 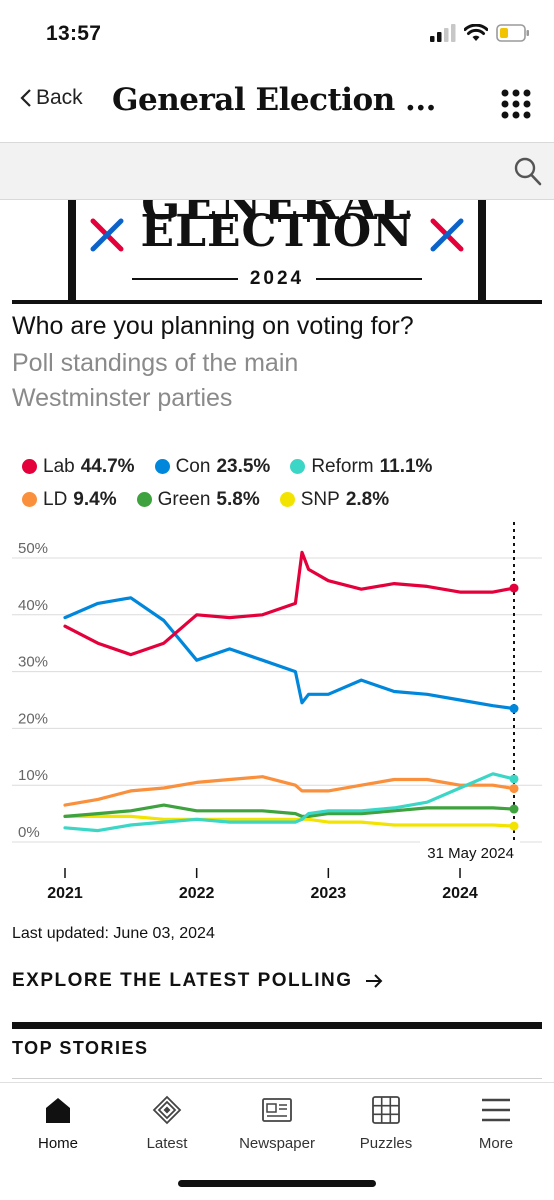 What do you see at coordinates (386, 1110) in the screenshot?
I see `puzzles-icon` at bounding box center [386, 1110].